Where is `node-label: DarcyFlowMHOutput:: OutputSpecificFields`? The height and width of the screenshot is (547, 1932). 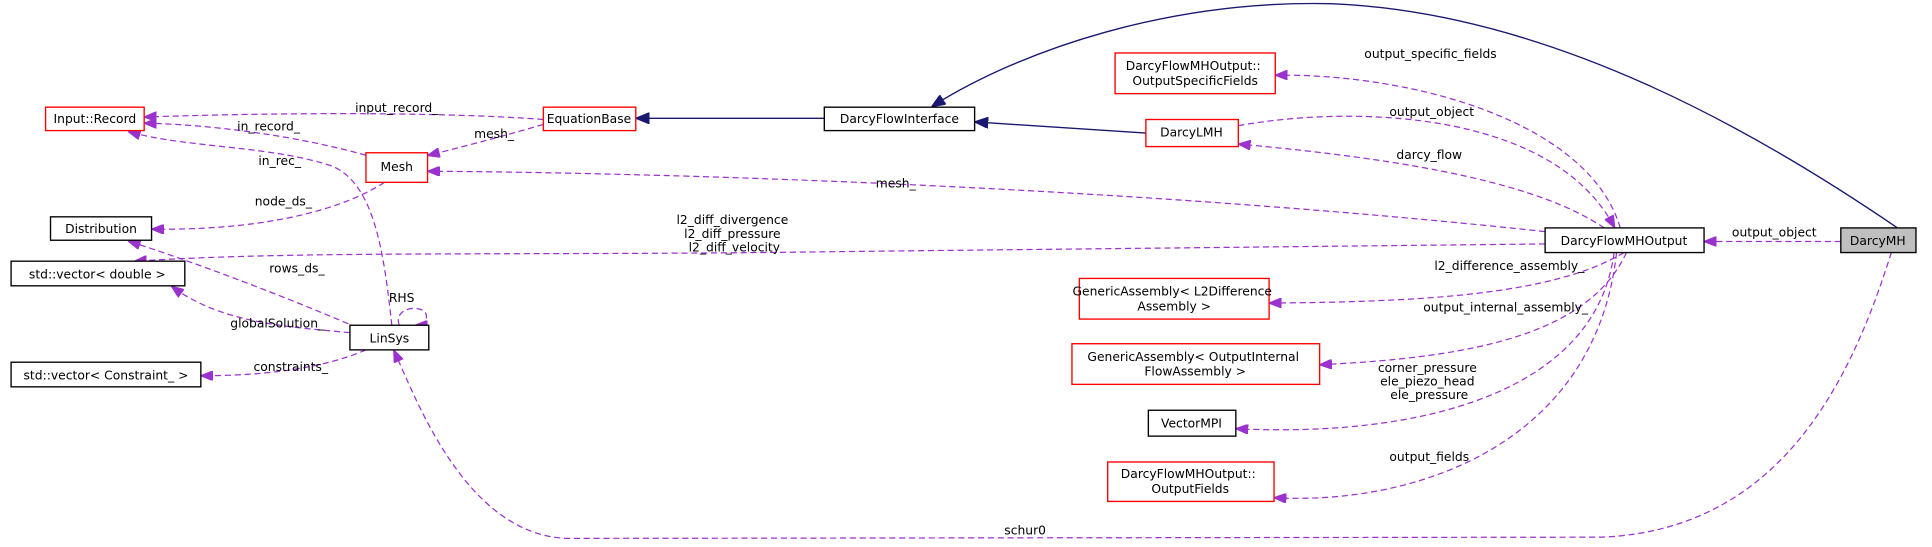 node-label: DarcyFlowMHOutput:: OutputSpecificFields is located at coordinates (1195, 73).